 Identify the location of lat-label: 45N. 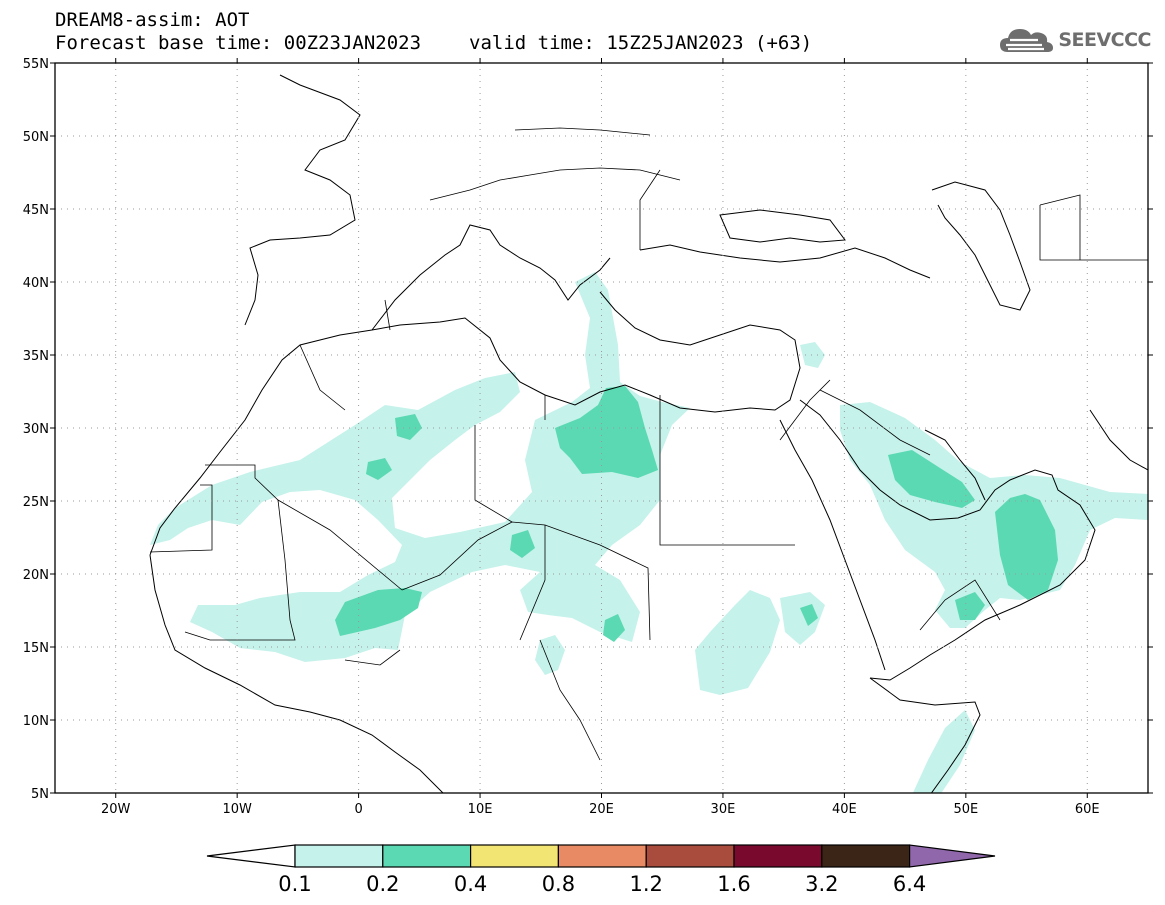
(36, 210).